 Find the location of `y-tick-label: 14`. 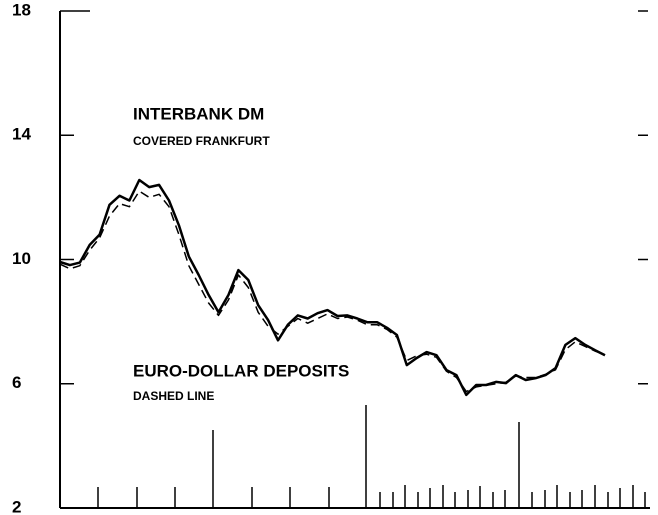

y-tick-label: 14 is located at coordinates (21, 134).